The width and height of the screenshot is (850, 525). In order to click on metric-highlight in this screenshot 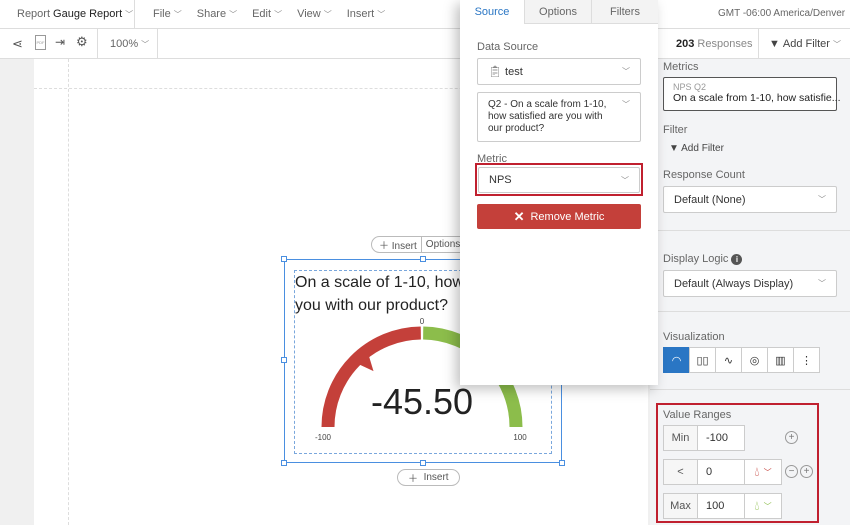, I will do `click(559, 179)`.